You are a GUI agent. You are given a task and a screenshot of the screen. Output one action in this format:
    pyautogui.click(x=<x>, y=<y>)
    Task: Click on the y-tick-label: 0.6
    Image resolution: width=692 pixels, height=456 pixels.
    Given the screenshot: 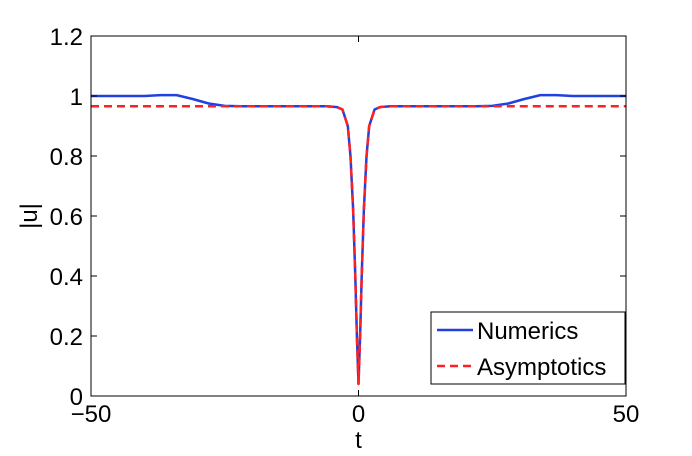 What is the action you would take?
    pyautogui.click(x=66, y=217)
    